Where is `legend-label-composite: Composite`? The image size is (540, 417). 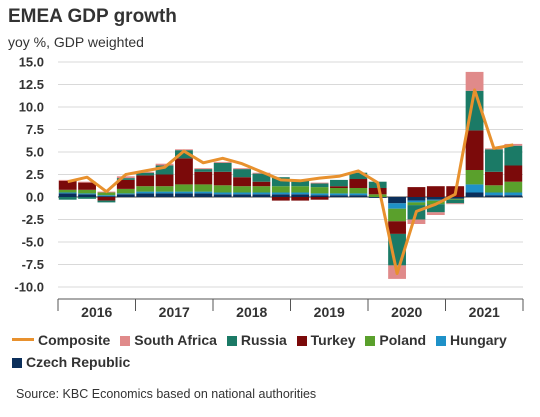
legend-label-composite: Composite is located at coordinates (74, 340).